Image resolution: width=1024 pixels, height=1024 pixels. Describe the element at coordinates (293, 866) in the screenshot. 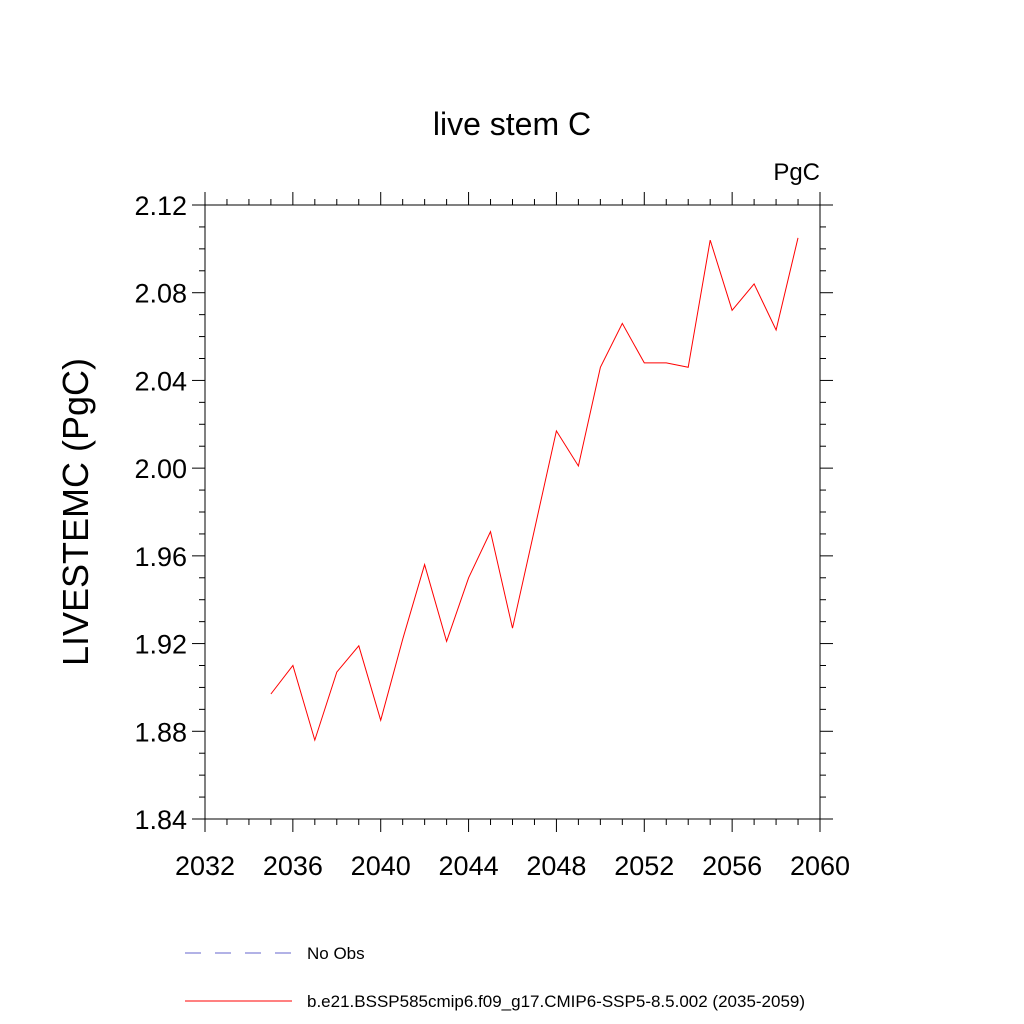

I see `x-tick-label: 2036` at that location.